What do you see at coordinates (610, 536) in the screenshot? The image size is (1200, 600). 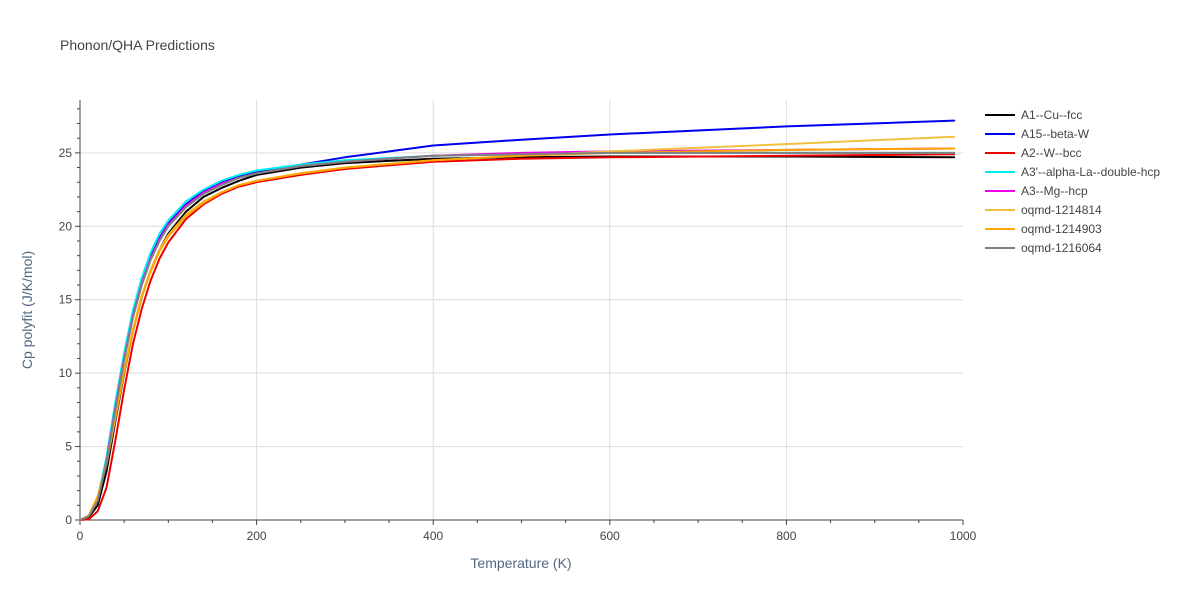 I see `x-tick-label: 600` at bounding box center [610, 536].